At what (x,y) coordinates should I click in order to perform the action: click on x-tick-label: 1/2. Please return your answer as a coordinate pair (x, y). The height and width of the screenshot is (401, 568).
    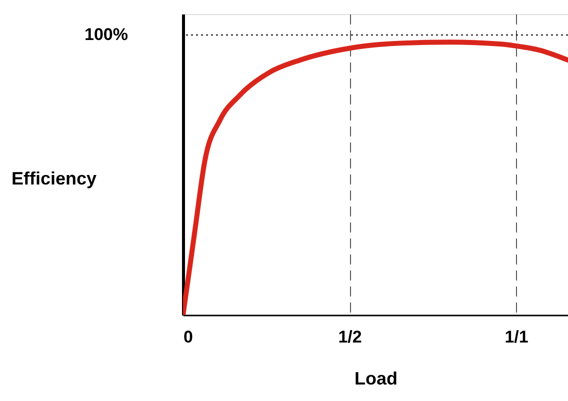
    Looking at the image, I should click on (350, 337).